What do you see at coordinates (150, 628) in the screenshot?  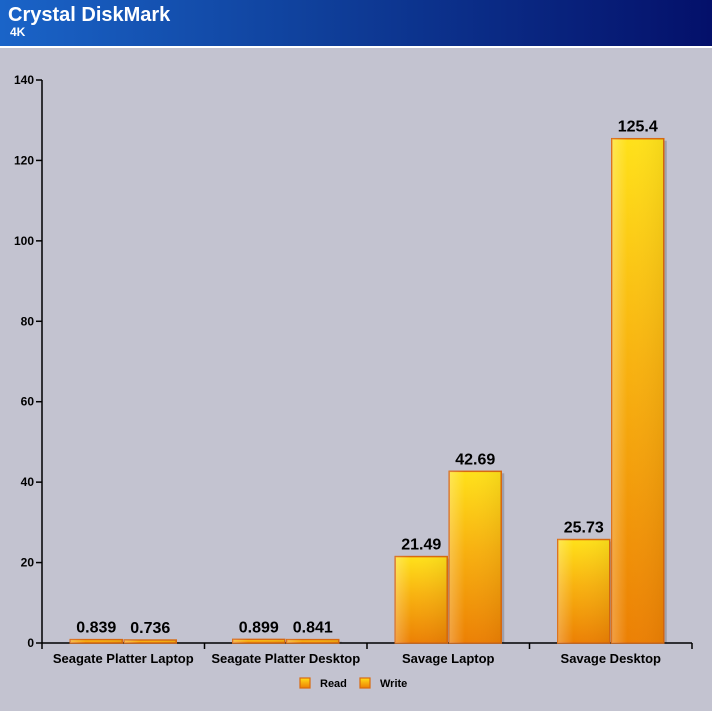 I see `data-label: 0.736` at bounding box center [150, 628].